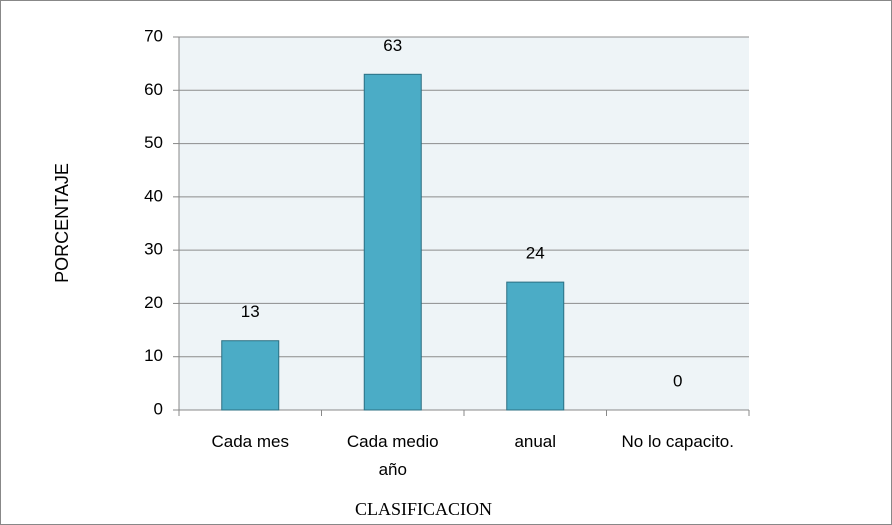 This screenshot has height=525, width=892. What do you see at coordinates (423, 509) in the screenshot?
I see `x-axis-label: CLASIFICACION` at bounding box center [423, 509].